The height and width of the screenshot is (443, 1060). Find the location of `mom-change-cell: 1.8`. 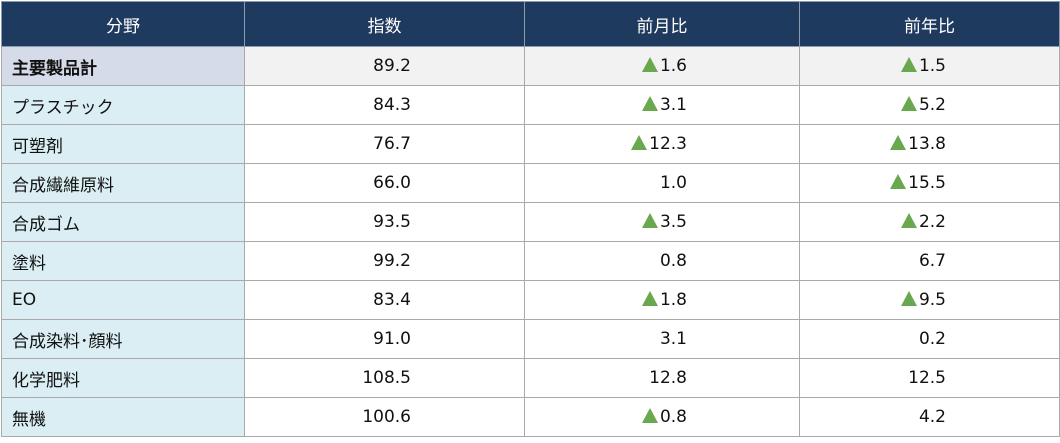

mom-change-cell: 1.8 is located at coordinates (662, 300).